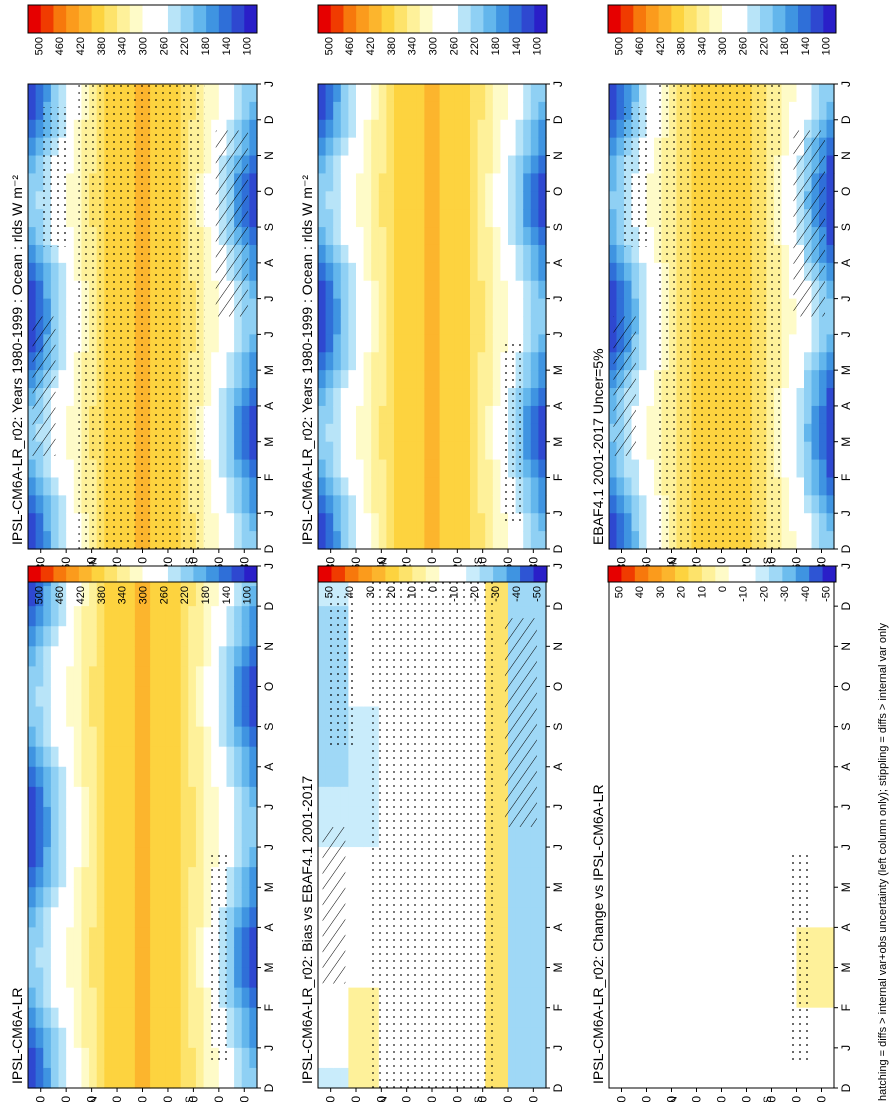  Describe the element at coordinates (846, 548) in the screenshot. I see `month-tick-label: D` at that location.